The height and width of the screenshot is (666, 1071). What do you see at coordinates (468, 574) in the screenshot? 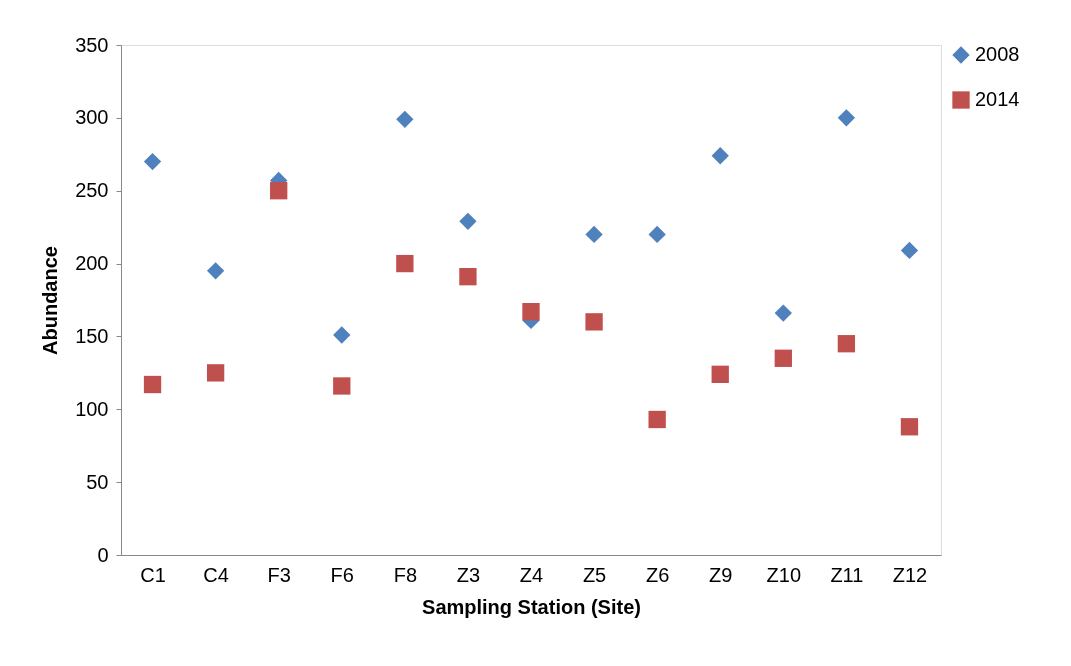
I see `x-tick-label: Z3` at bounding box center [468, 574].